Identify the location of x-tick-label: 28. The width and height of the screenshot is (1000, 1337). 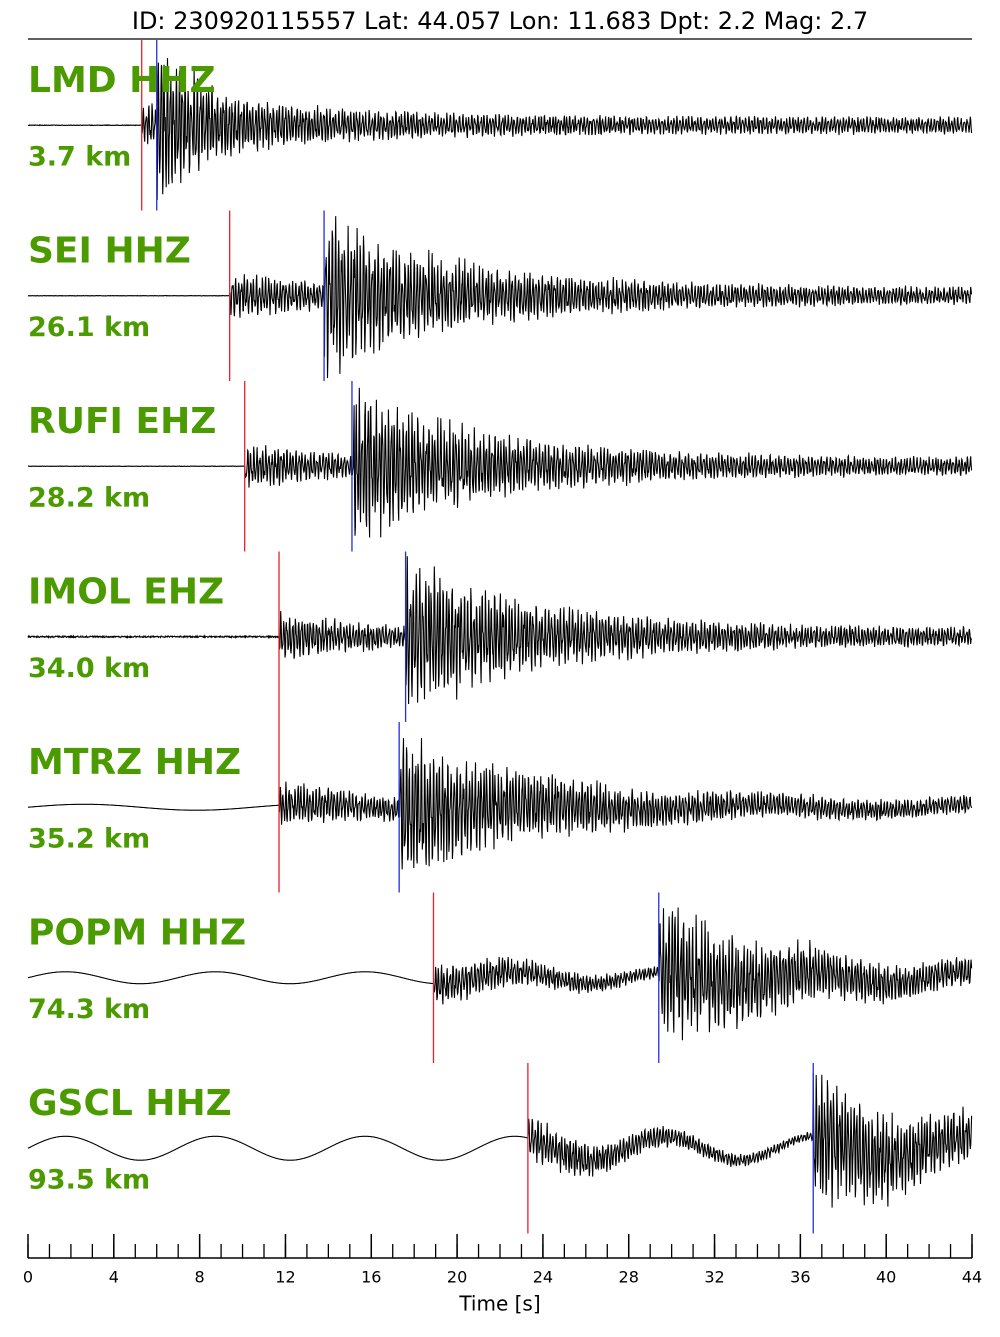
(629, 1277).